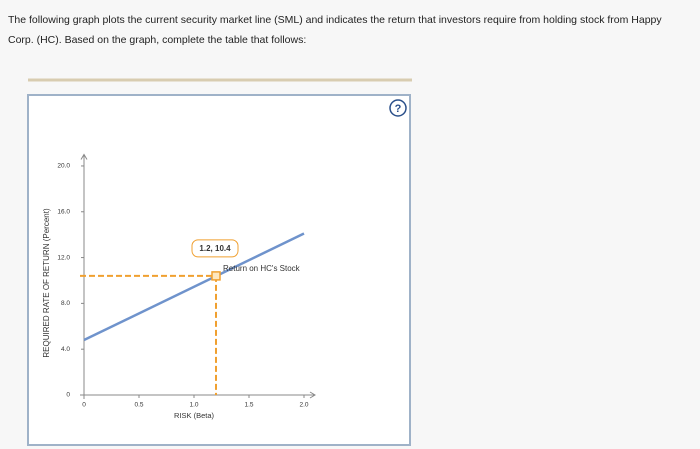 This screenshot has width=700, height=449. What do you see at coordinates (193, 405) in the screenshot?
I see `x-tick-label: 1.0` at bounding box center [193, 405].